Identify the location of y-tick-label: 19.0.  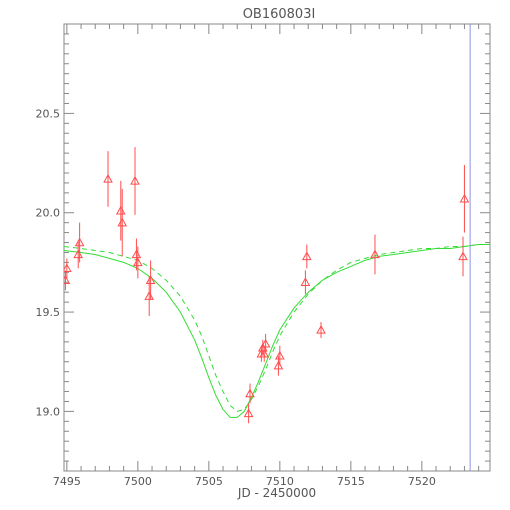
(48, 411).